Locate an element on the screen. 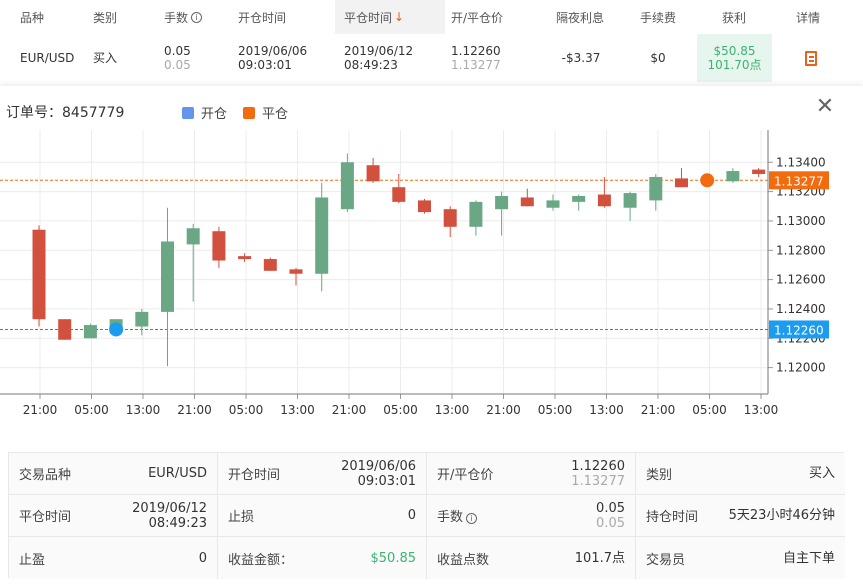 This screenshot has height=586, width=863. header-close-time: 平仓时间 ↓ is located at coordinates (390, 17).